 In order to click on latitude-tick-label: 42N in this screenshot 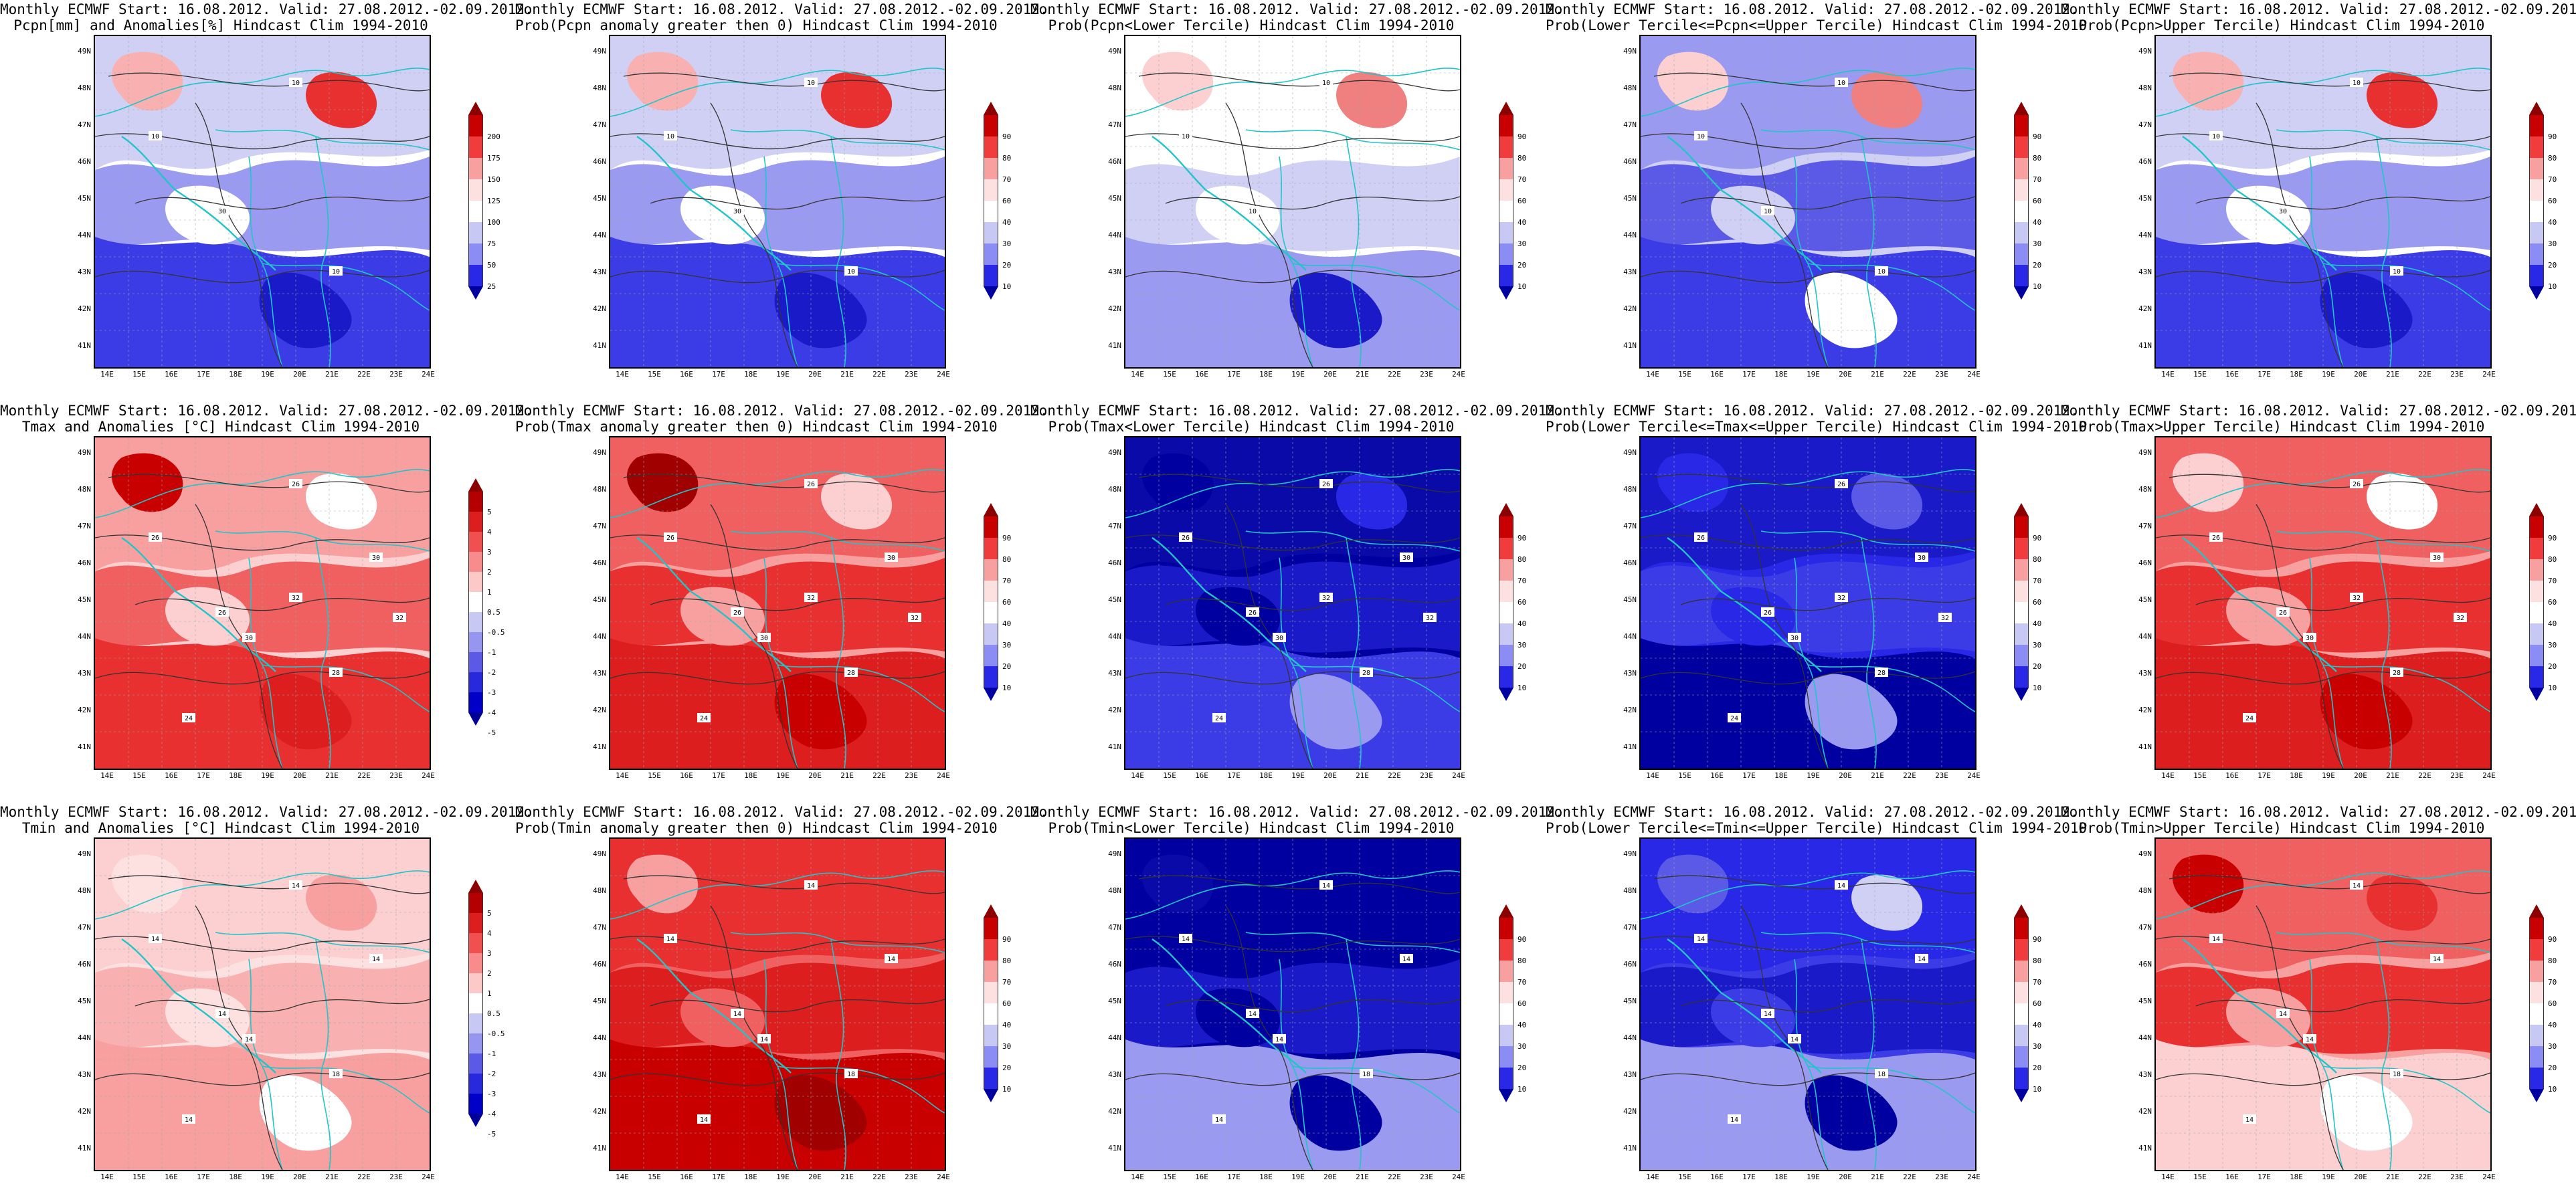, I will do `click(84, 710)`.